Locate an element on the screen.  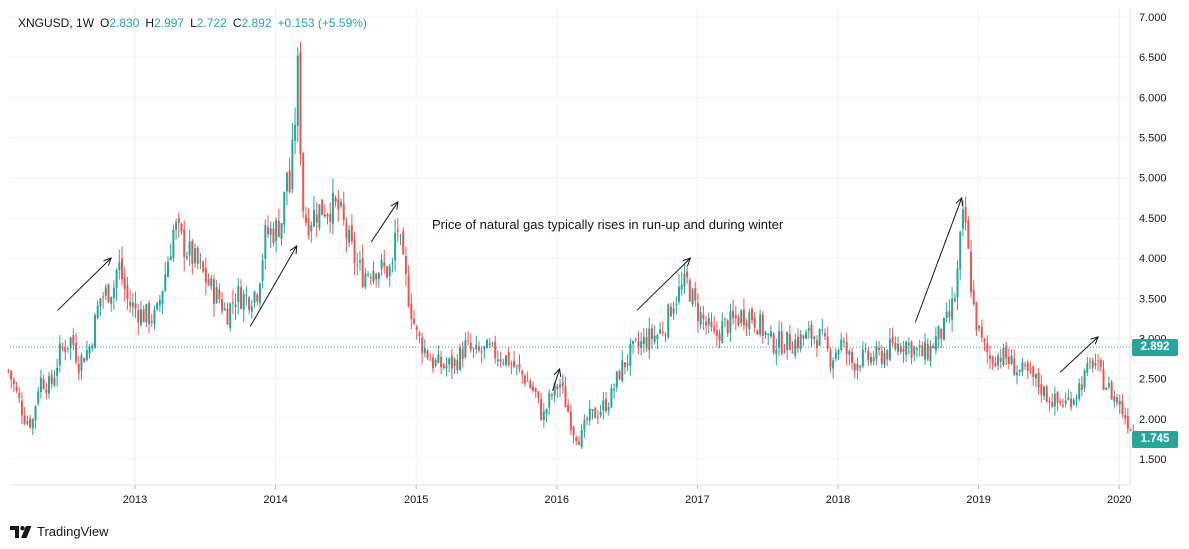
y-tick-label: 5.000 is located at coordinates (1153, 179).